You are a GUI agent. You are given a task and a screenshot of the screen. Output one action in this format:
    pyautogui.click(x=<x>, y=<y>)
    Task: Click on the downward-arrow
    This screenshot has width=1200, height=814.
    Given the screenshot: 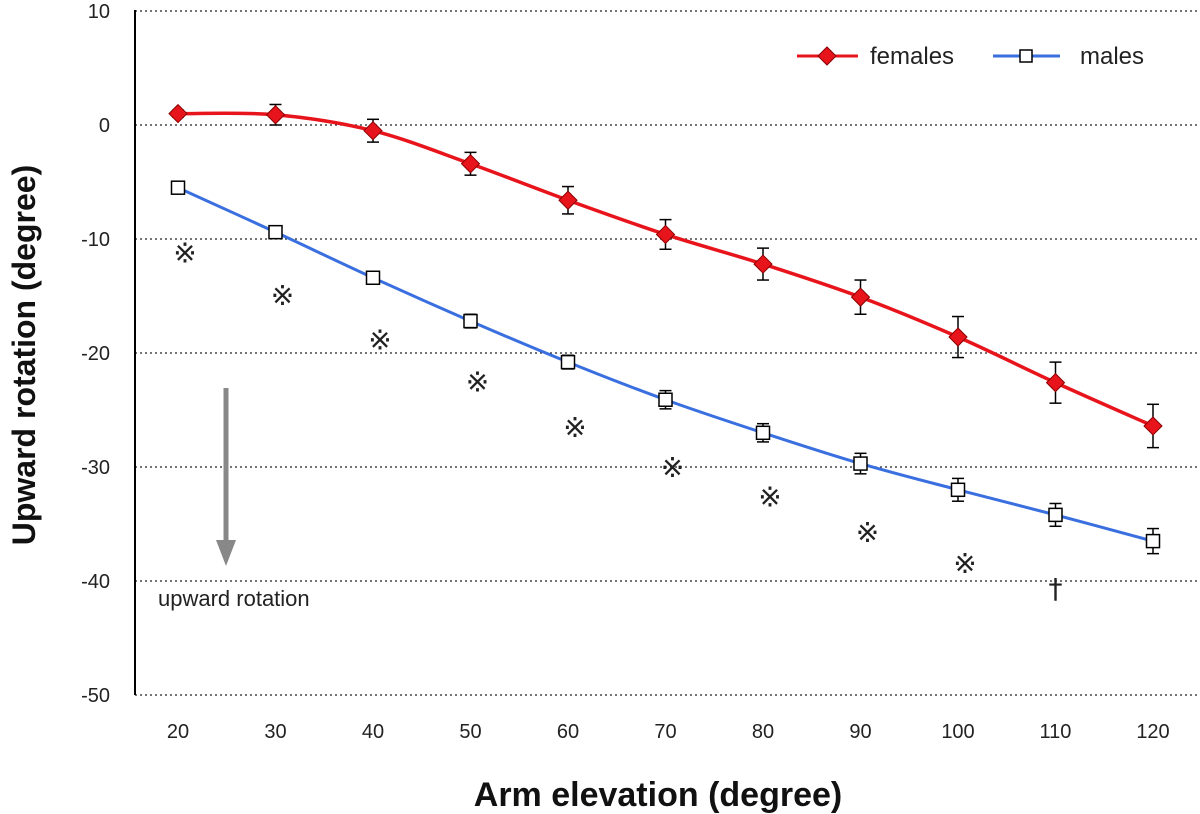 What is the action you would take?
    pyautogui.click(x=226, y=477)
    